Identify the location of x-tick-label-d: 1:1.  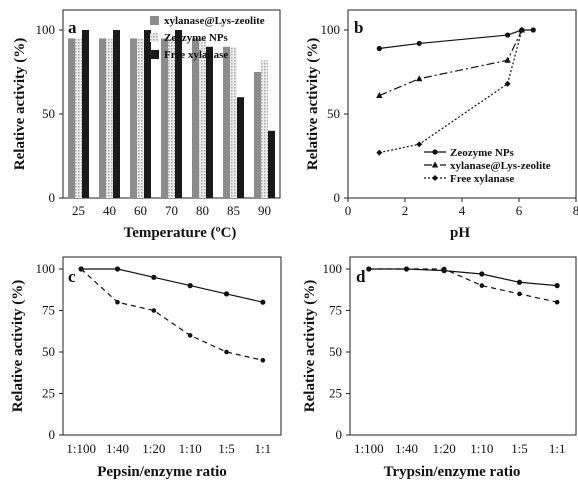
(557, 448).